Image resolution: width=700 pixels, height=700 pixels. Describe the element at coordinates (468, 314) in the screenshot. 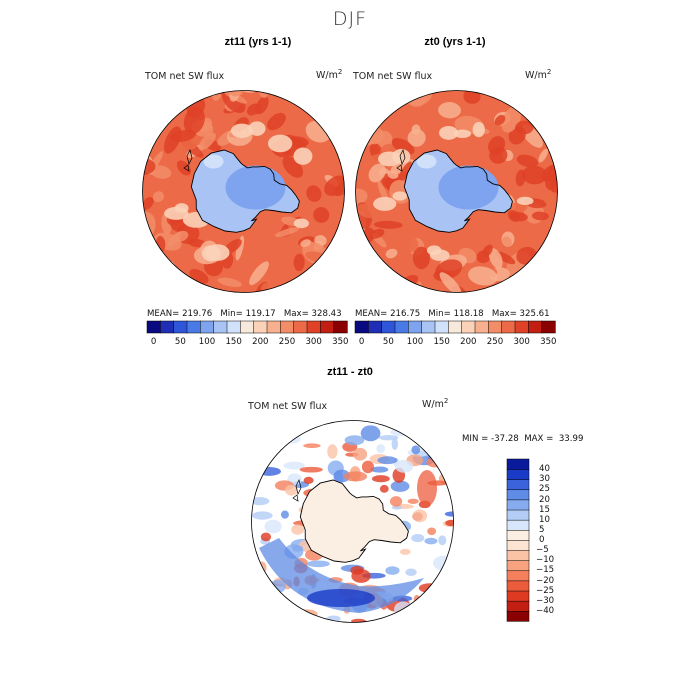

I see `min-value-2: 118.18` at that location.